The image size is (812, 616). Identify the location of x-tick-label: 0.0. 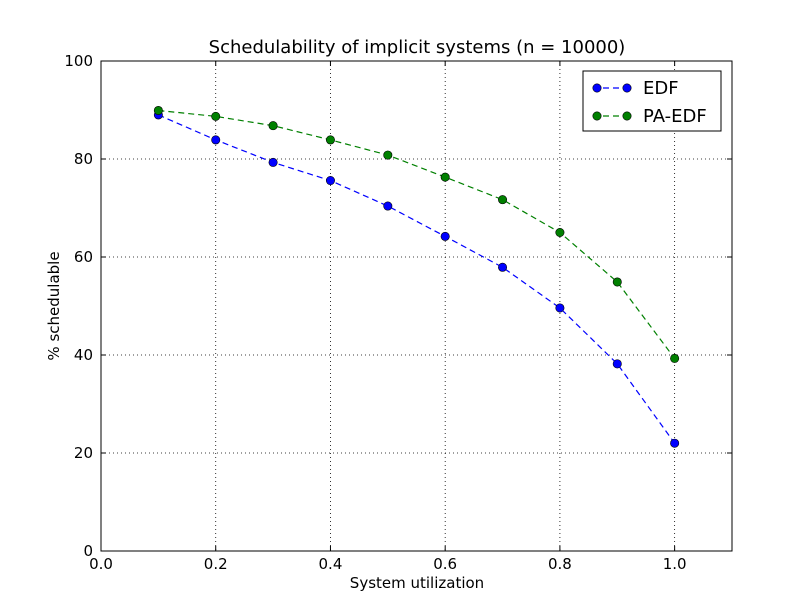
(101, 564).